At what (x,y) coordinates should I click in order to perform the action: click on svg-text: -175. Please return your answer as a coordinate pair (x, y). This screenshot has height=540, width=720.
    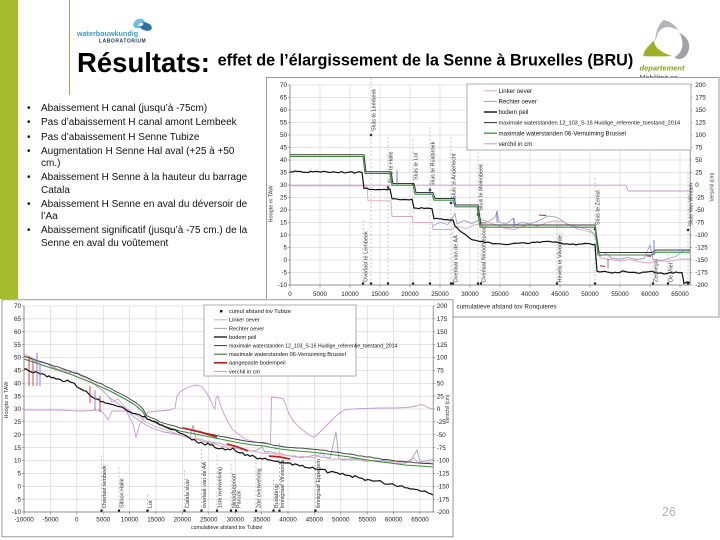
    Looking at the image, I should click on (701, 273).